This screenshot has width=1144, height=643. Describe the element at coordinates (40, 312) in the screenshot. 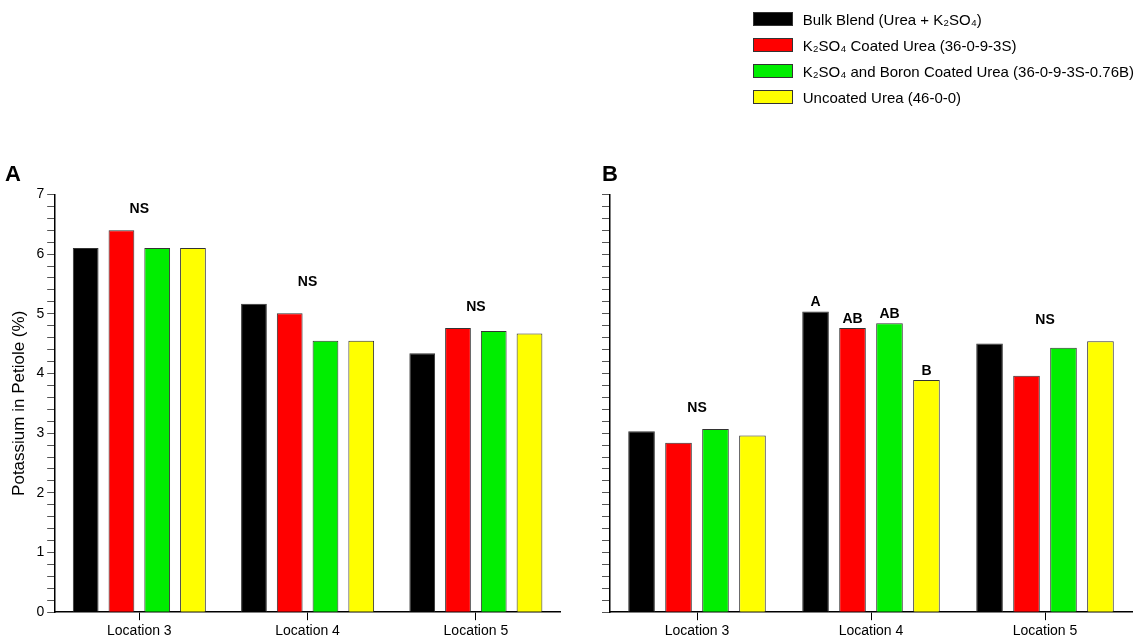

I see `y-tick-label: 5` at that location.